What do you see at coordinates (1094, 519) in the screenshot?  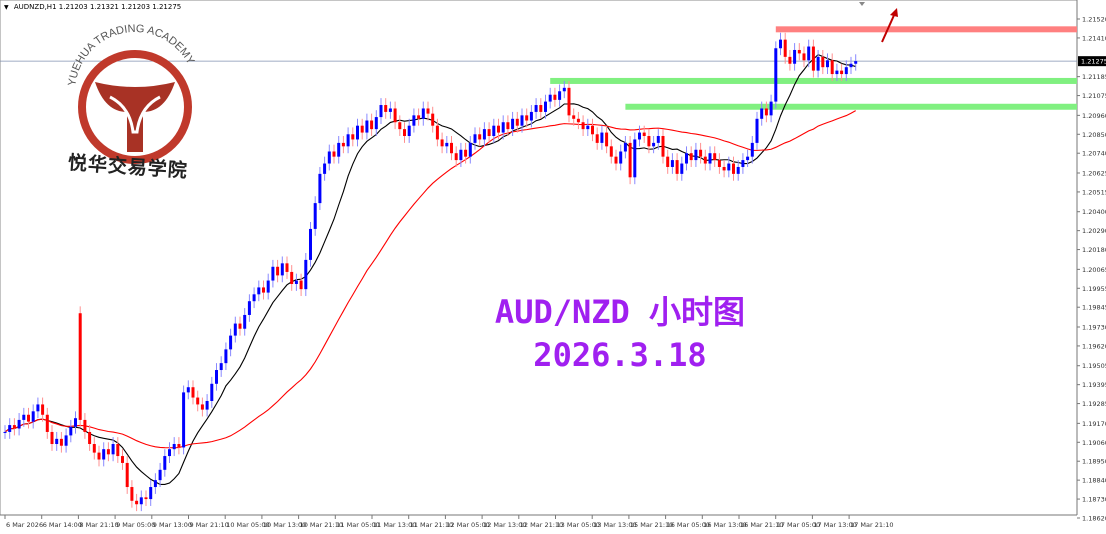 I see `y-tick-label: 1.18620` at bounding box center [1094, 519].